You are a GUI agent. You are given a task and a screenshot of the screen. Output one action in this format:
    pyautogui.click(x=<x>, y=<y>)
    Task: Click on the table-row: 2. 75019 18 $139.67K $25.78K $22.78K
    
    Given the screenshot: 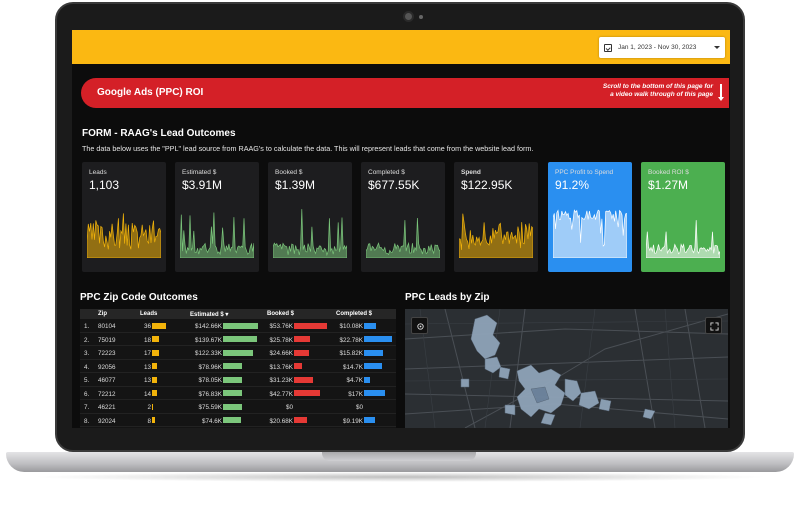 What is the action you would take?
    pyautogui.click(x=238, y=339)
    